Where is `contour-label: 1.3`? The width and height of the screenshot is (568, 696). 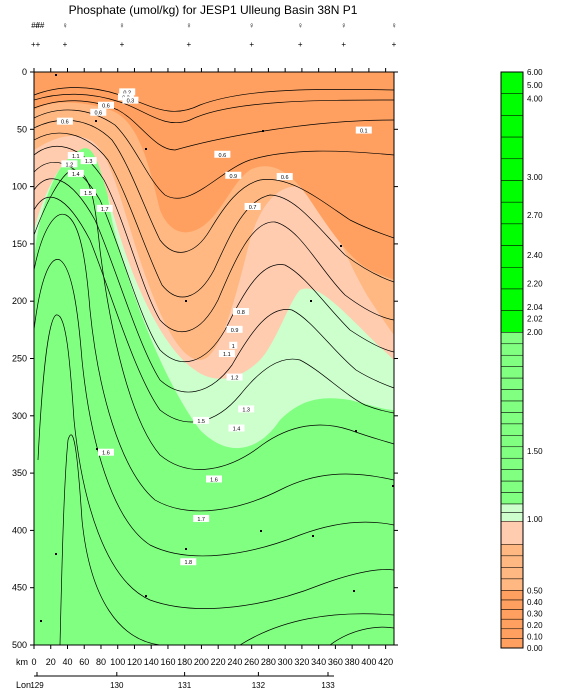 contour-label: 1.3 is located at coordinates (246, 410).